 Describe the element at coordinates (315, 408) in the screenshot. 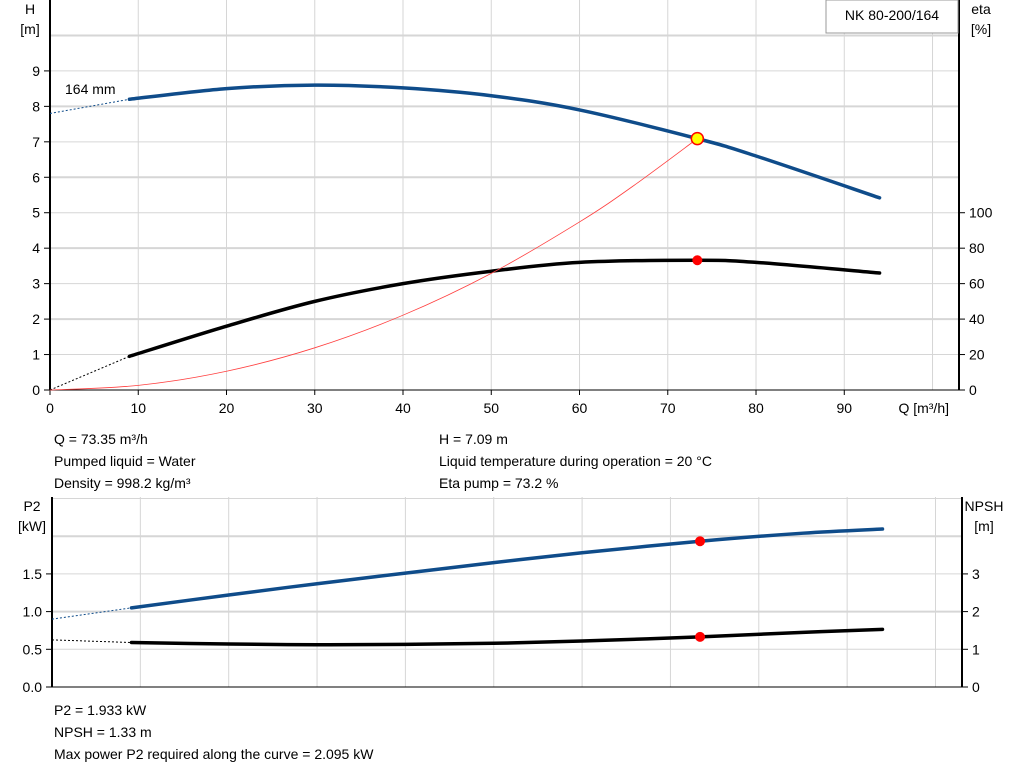

I see `x-tick-label: 30` at that location.